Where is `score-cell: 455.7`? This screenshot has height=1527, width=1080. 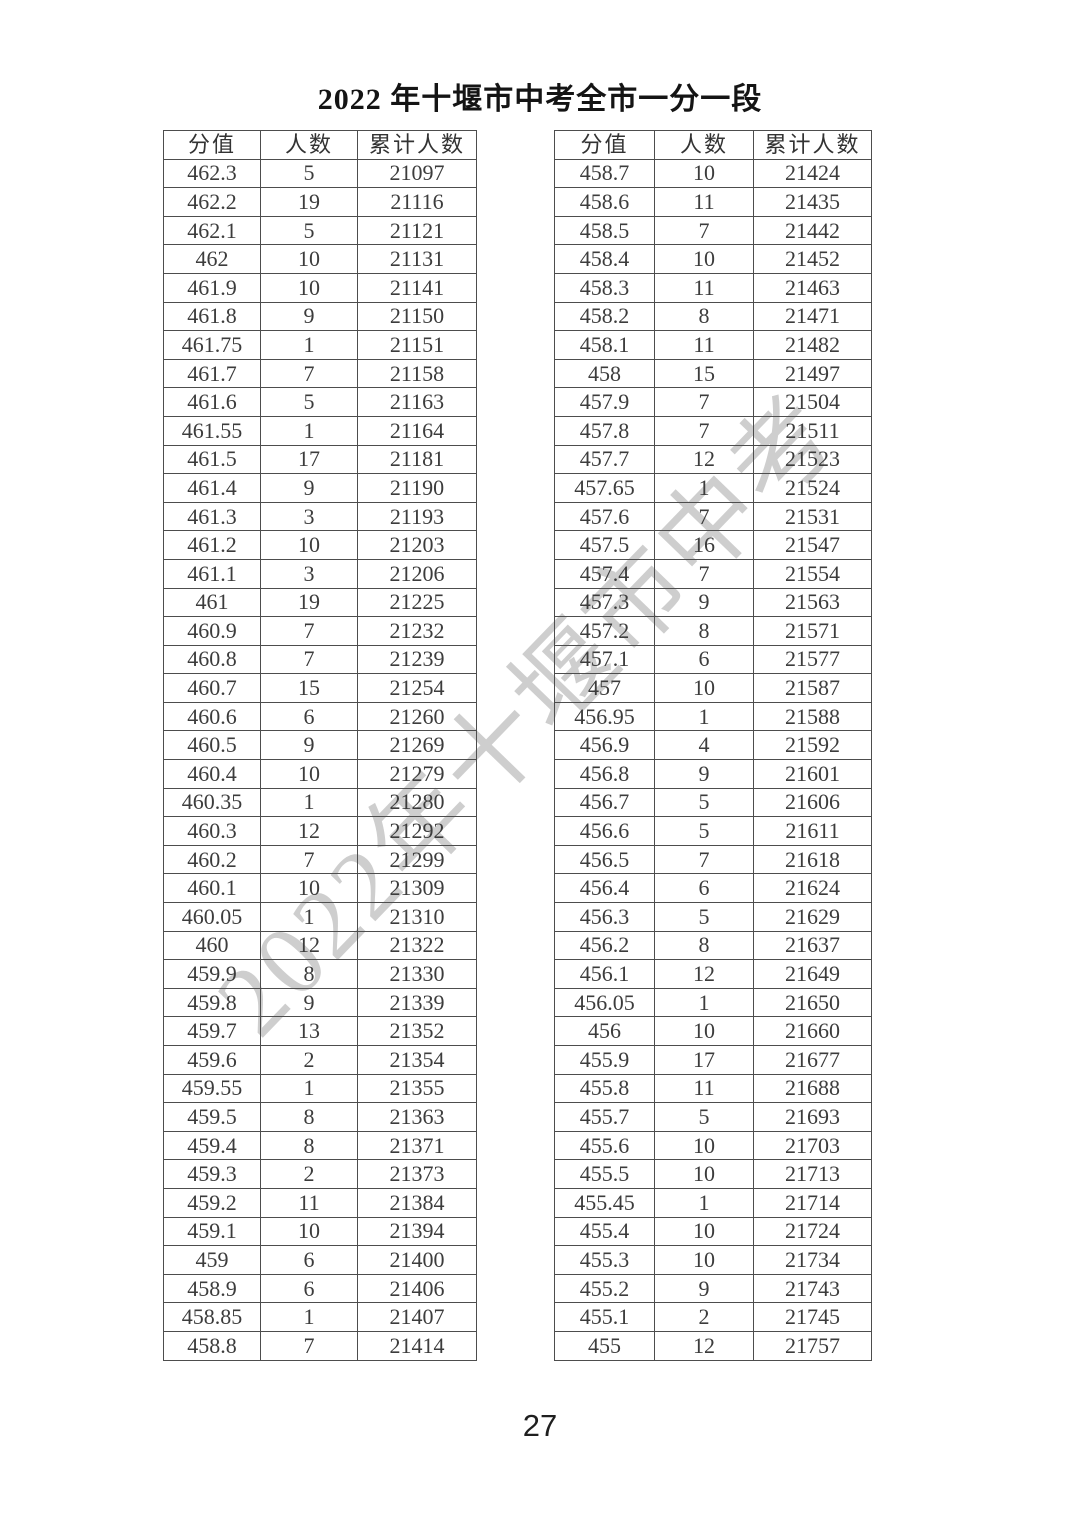
score-cell: 455.7 is located at coordinates (604, 1117).